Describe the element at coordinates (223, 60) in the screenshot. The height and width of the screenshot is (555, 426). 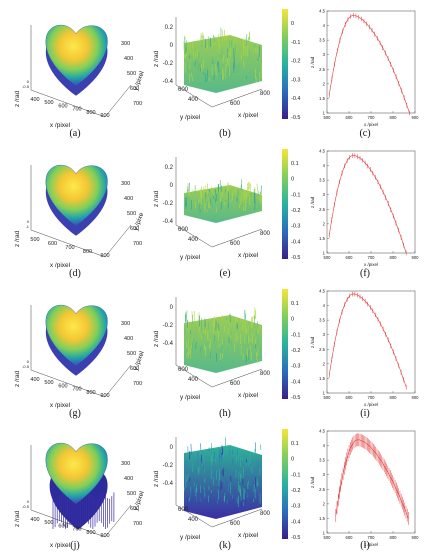
I see `noise-surface` at that location.